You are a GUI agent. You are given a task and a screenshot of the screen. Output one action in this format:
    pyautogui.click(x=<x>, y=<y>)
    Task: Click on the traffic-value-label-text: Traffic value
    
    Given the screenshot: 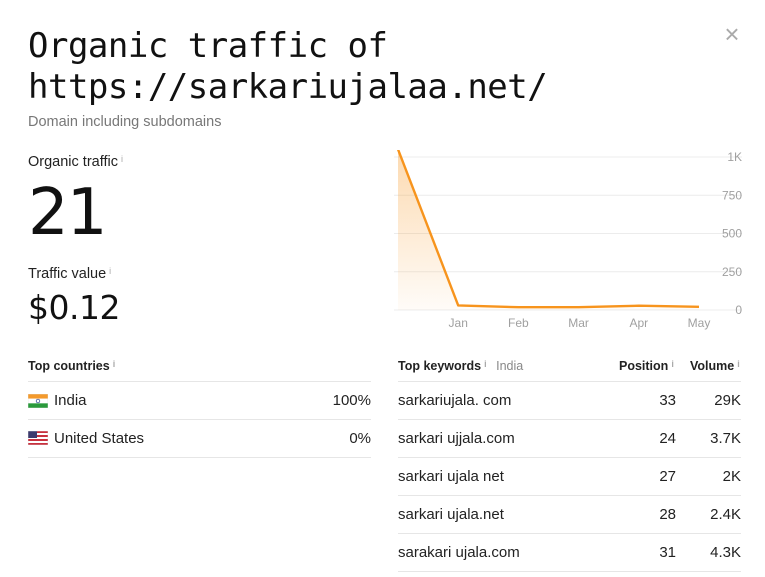 What is the action you would take?
    pyautogui.click(x=67, y=274)
    